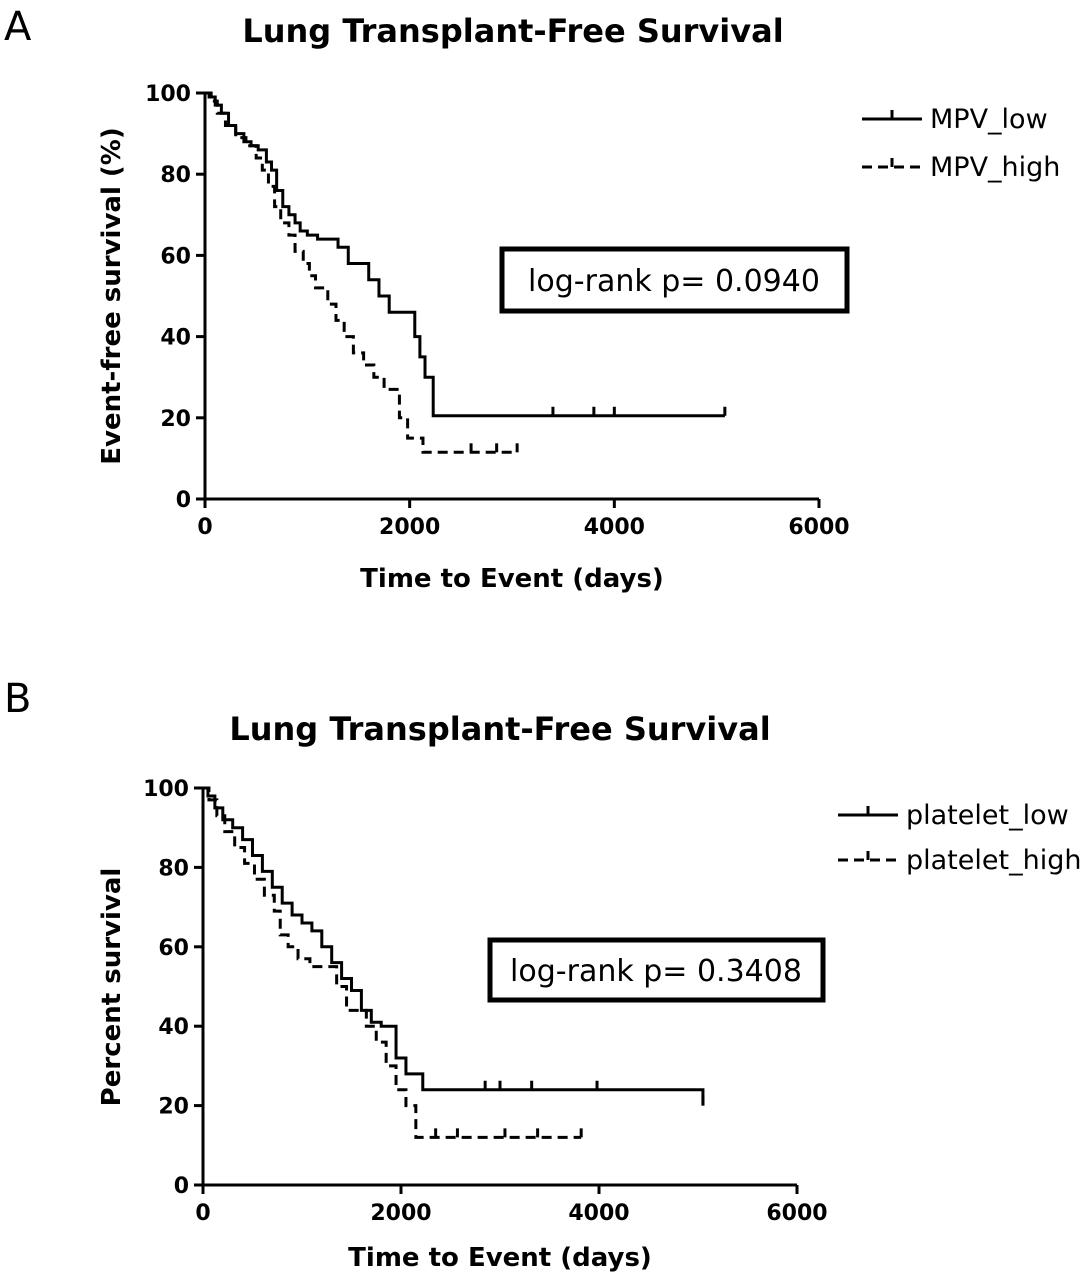 This screenshot has width=1084, height=1280. I want to click on y-tick-label-b: 20, so click(173, 1107).